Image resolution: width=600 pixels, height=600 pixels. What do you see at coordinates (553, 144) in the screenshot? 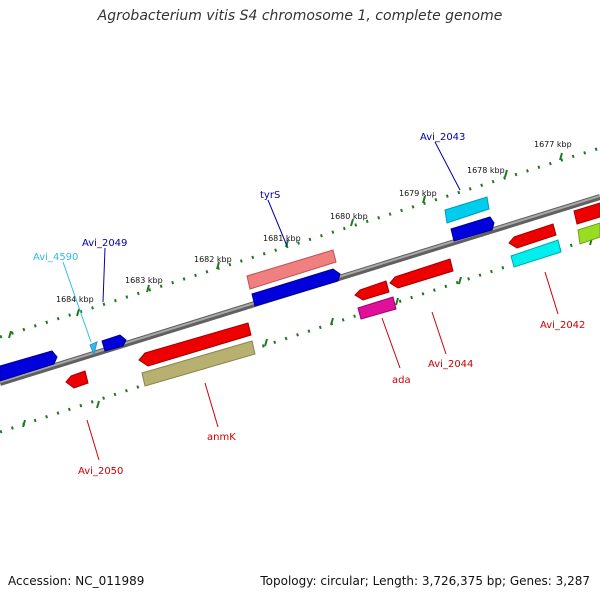
I see `tick-label: 1677 kbp` at bounding box center [553, 144].